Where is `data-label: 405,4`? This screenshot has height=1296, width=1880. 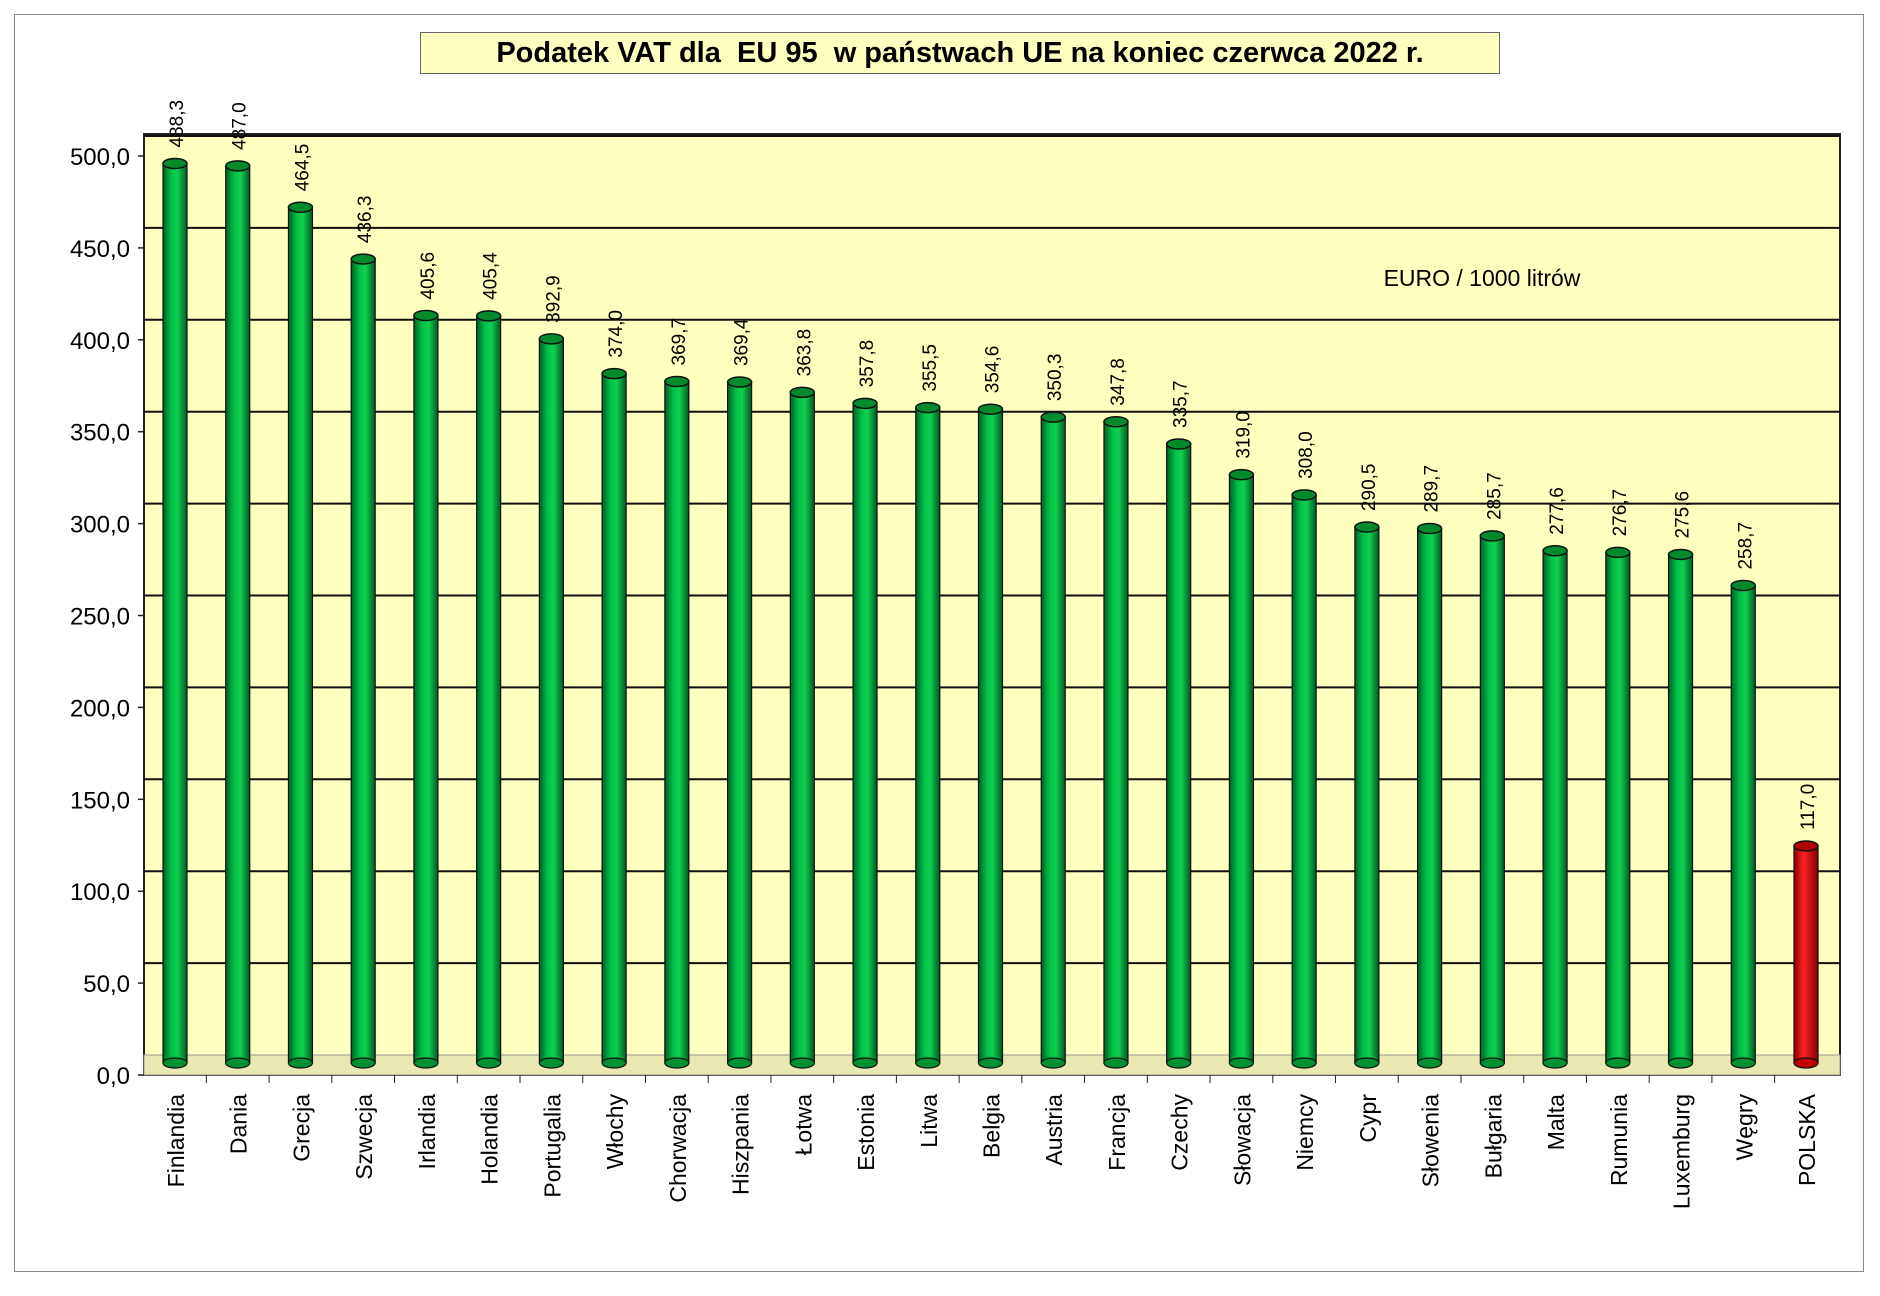
data-label: 405,4 is located at coordinates (491, 276).